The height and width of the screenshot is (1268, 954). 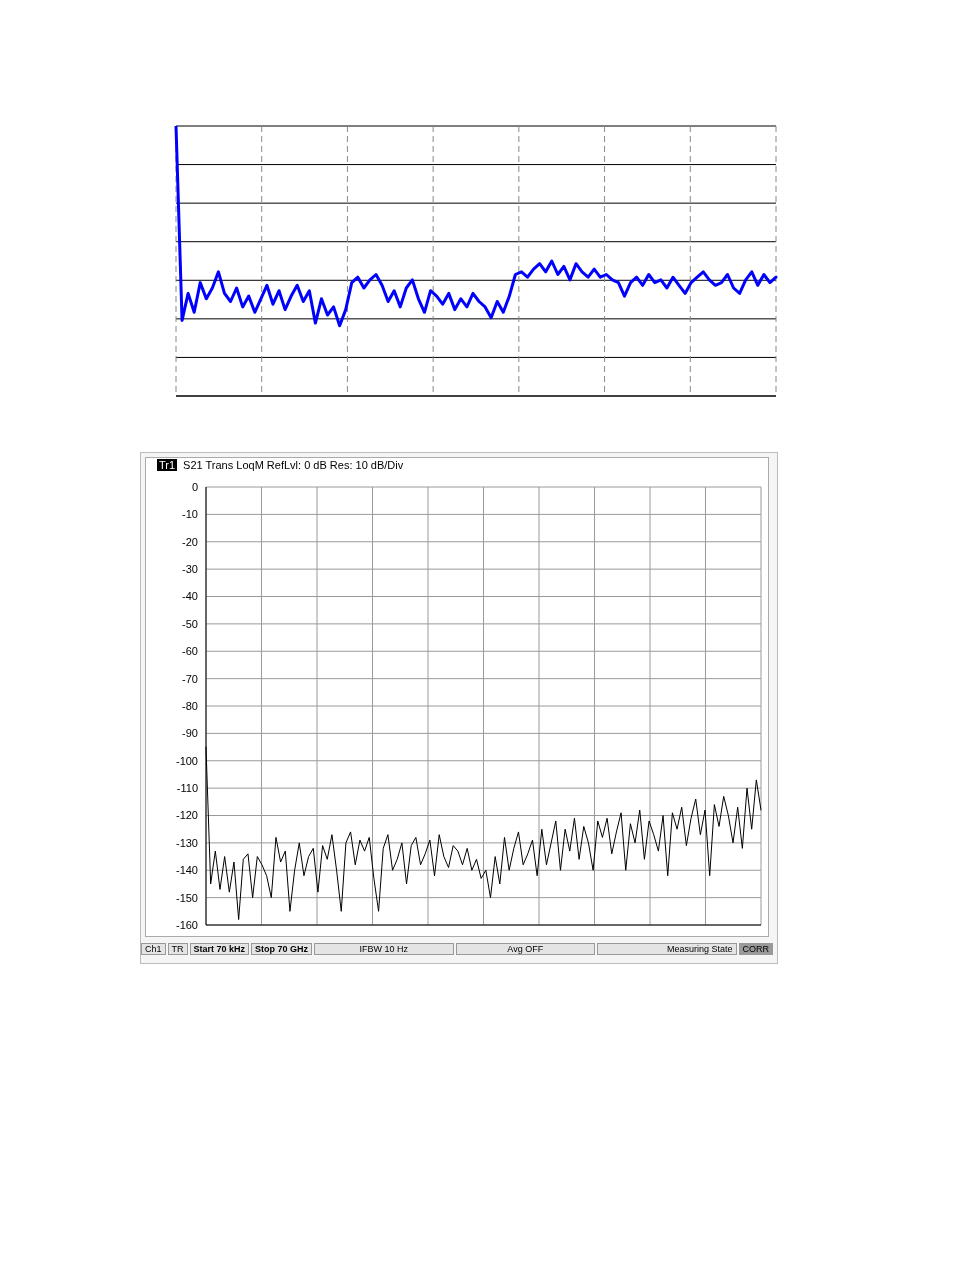 What do you see at coordinates (153, 949) in the screenshot?
I see `text: Ch1` at bounding box center [153, 949].